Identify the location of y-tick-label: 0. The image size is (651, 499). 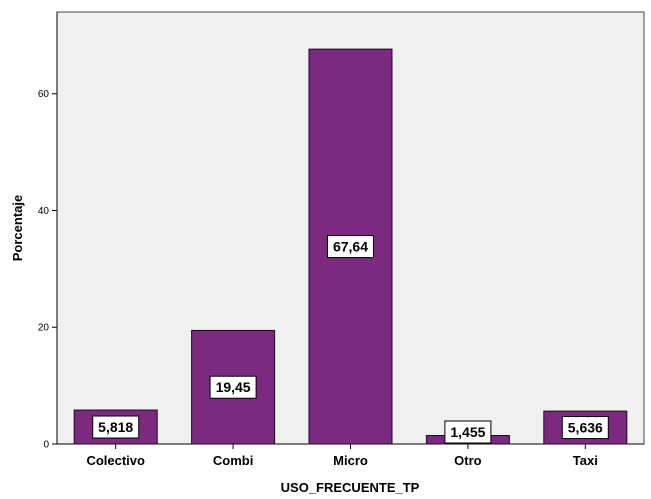
(46, 445).